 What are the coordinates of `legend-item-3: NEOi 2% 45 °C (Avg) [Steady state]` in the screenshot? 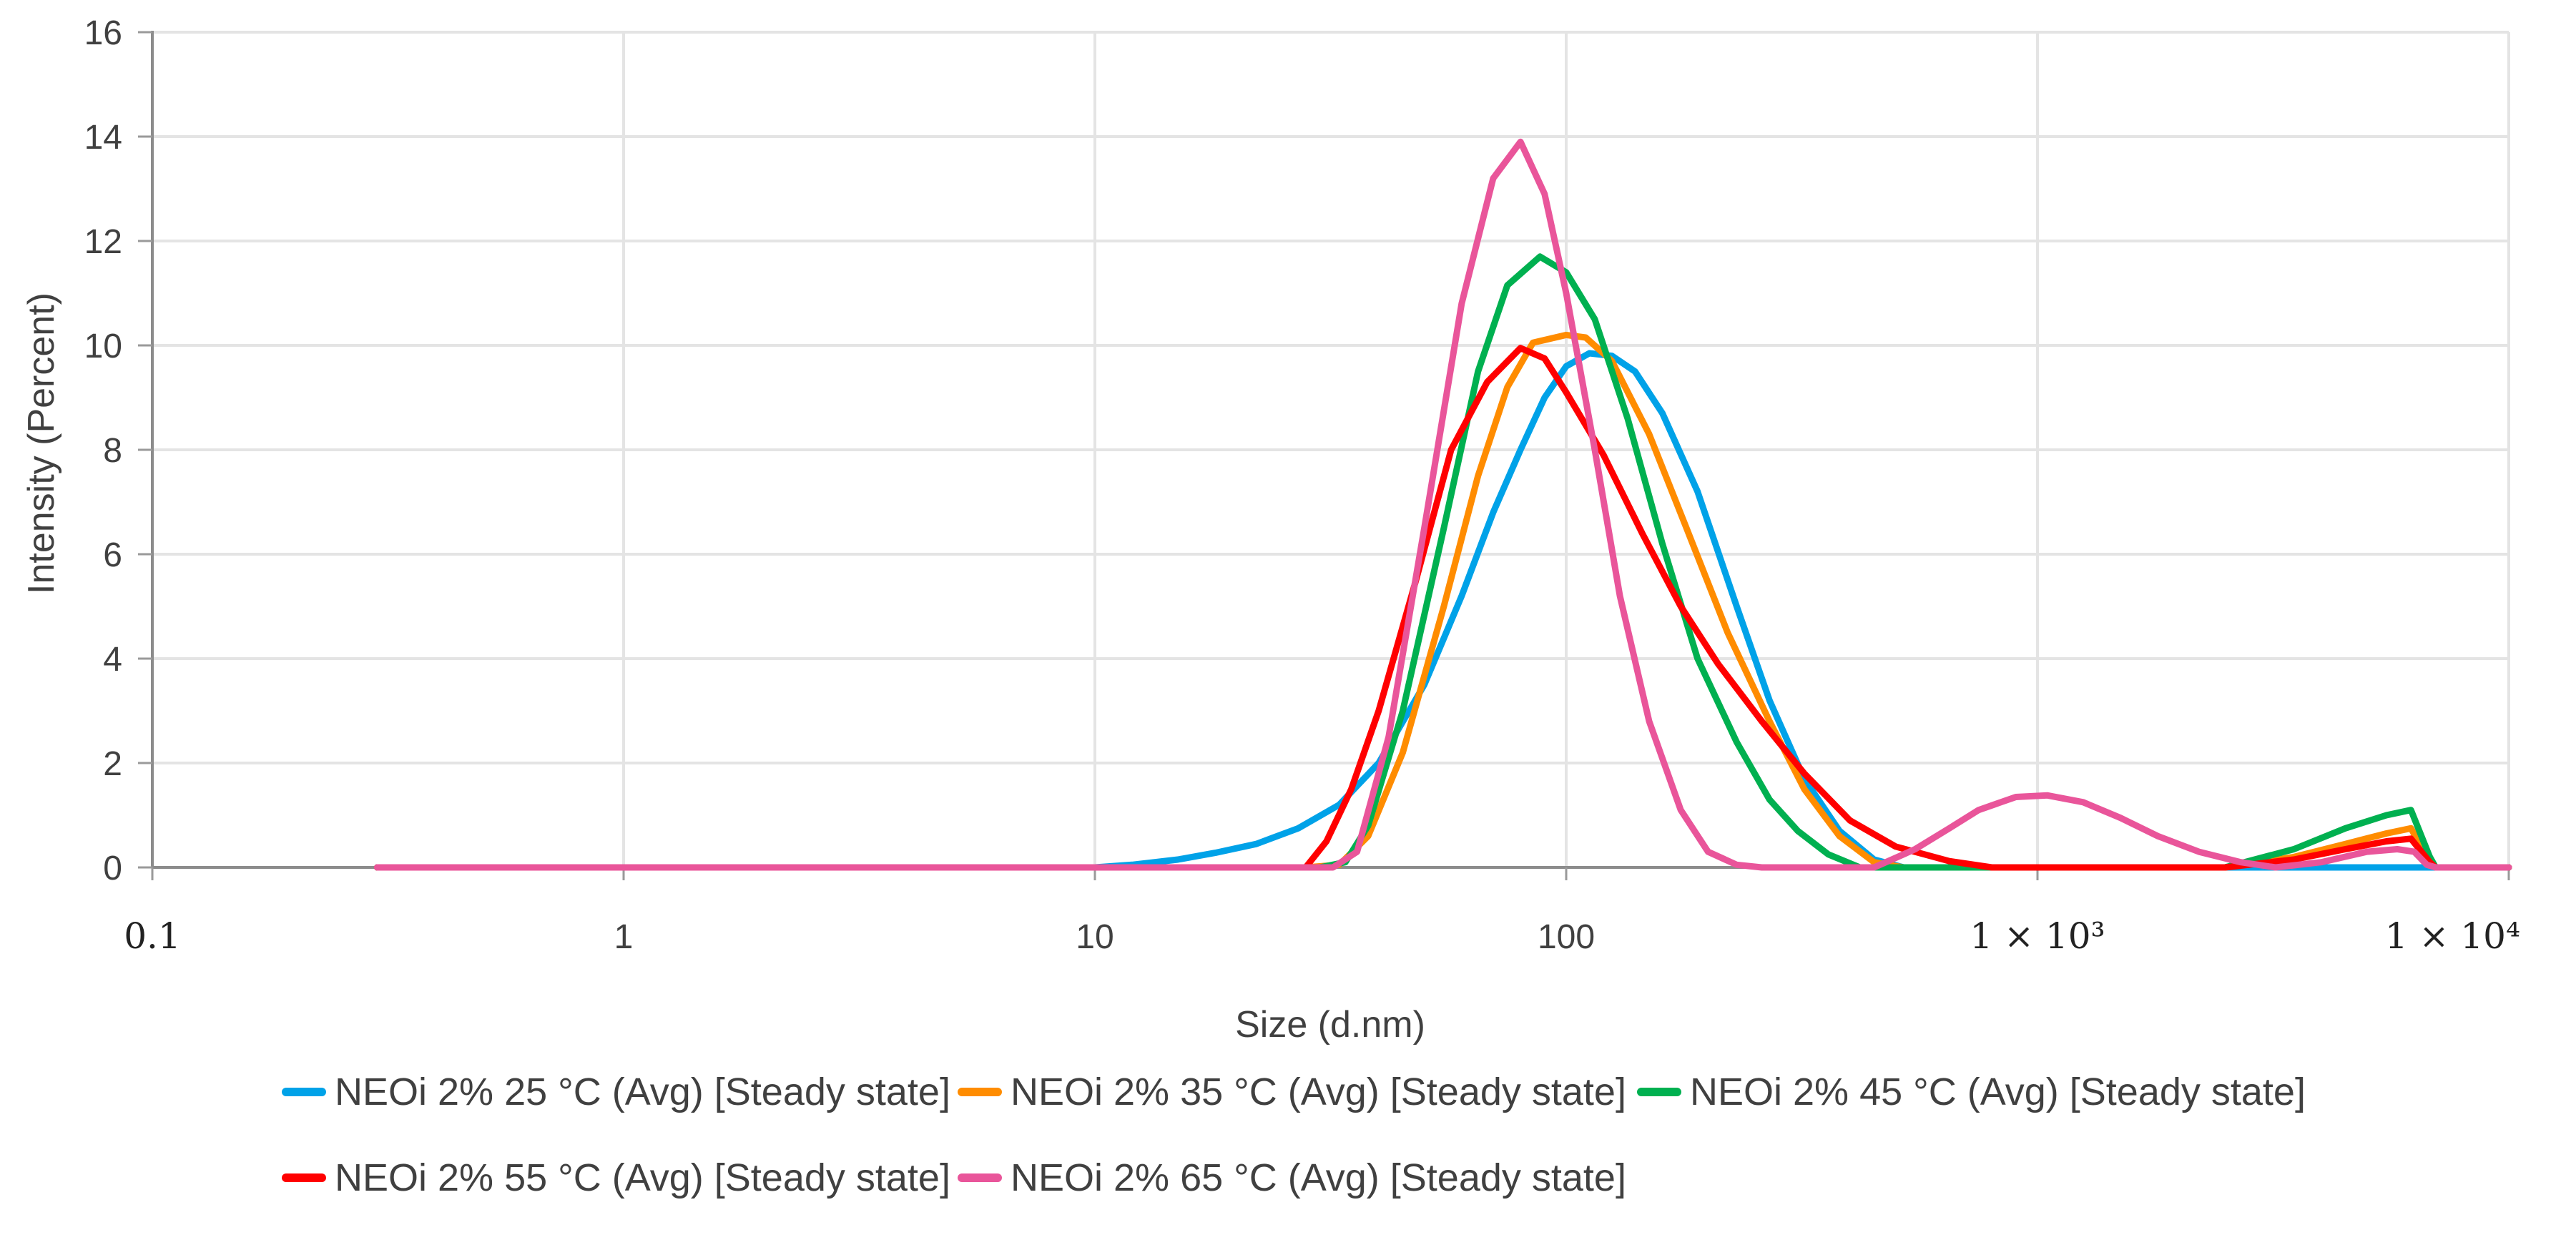 It's located at (1972, 1092).